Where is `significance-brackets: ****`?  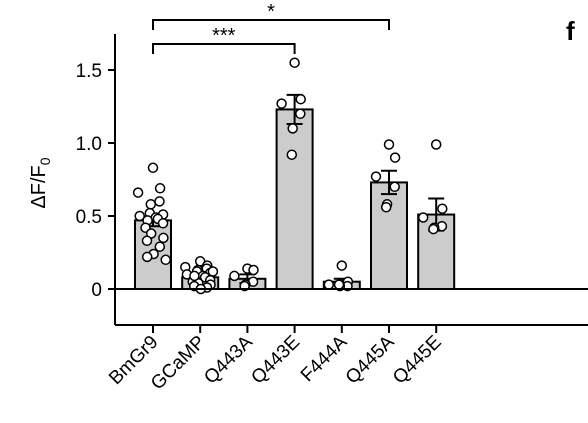
significance-brackets: **** is located at coordinates (271, 27).